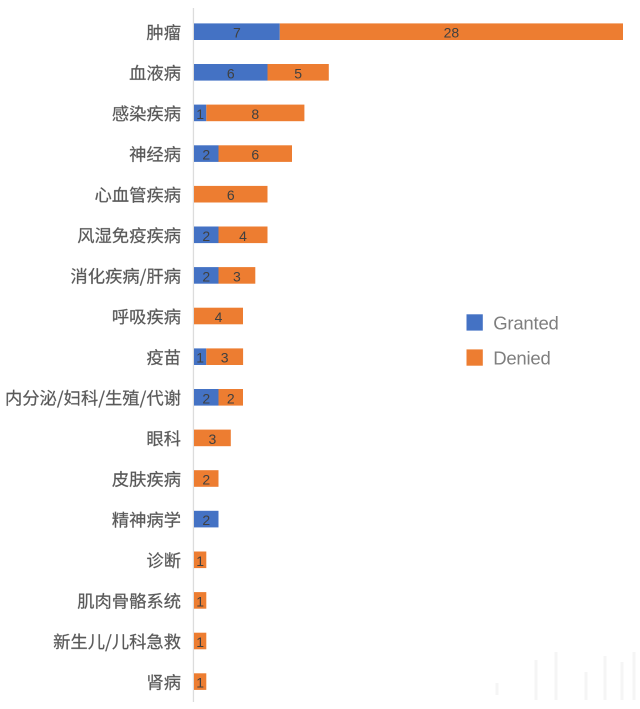 This screenshot has height=709, width=640. Describe the element at coordinates (452, 33) in the screenshot. I see `svg-text: 28` at that location.